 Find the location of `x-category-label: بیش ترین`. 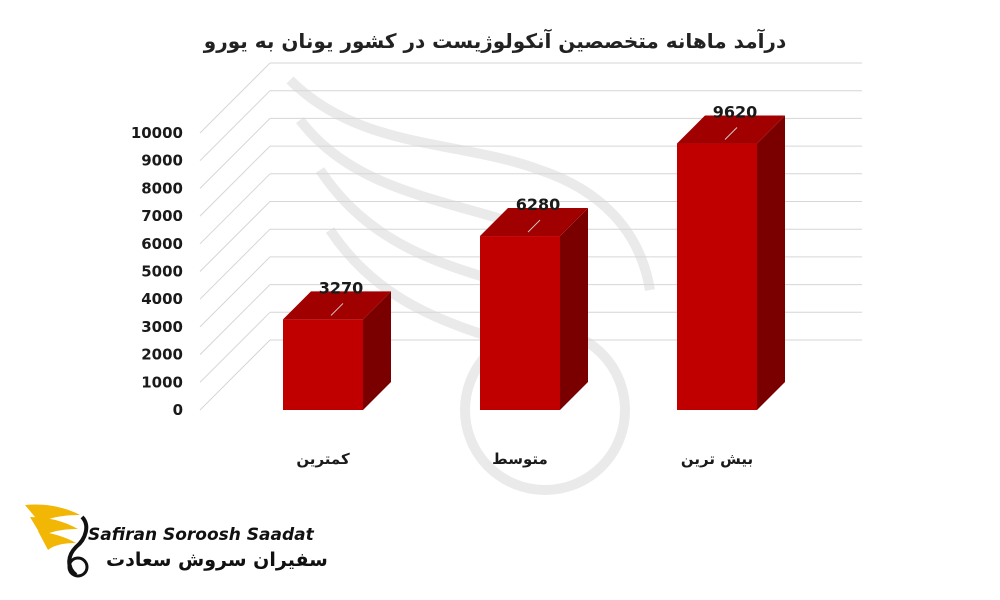

x-category-label: بیش ترین is located at coordinates (717, 459).